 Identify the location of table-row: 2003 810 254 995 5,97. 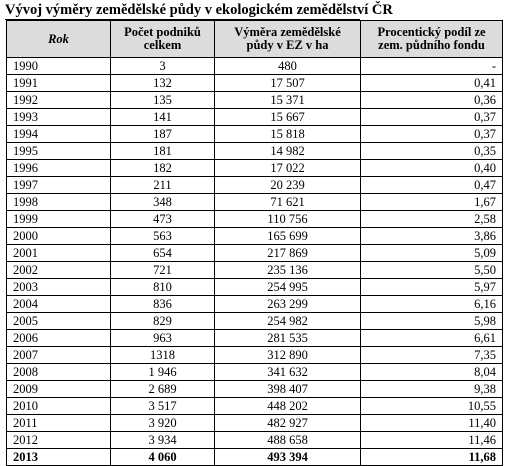
(254, 287).